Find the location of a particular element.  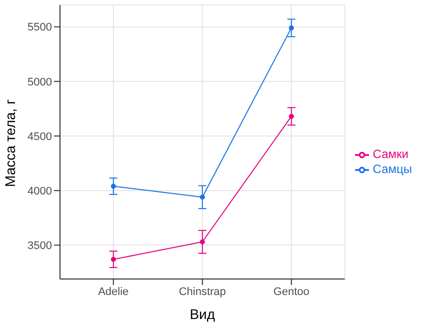

y-tick-label: 5500 is located at coordinates (40, 28).